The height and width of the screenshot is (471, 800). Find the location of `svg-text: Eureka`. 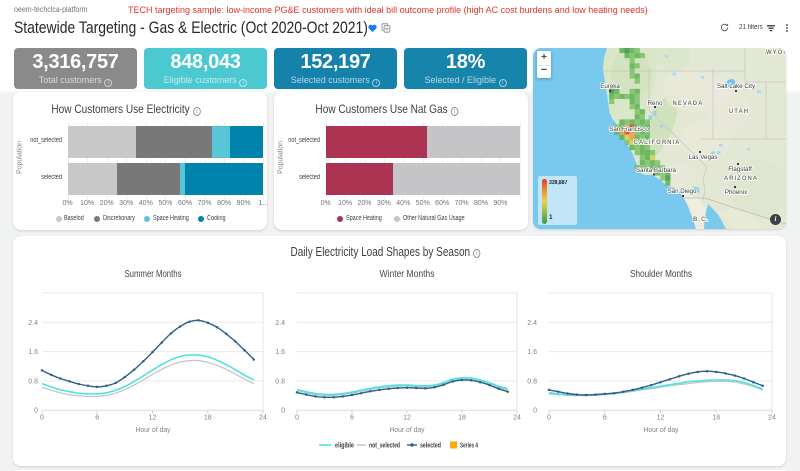

svg-text: Eureka is located at coordinates (610, 86).